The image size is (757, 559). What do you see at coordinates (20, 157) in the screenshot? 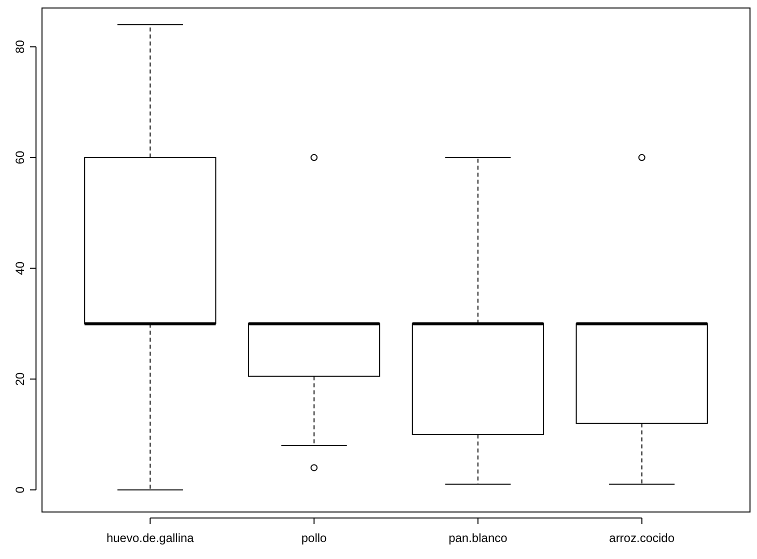
I see `y-tick-label: 60` at bounding box center [20, 157].